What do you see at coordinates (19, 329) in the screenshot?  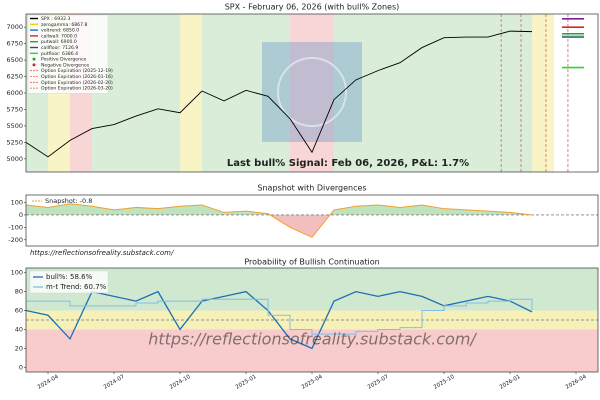 I see `y-tick-label: 40` at bounding box center [19, 329].